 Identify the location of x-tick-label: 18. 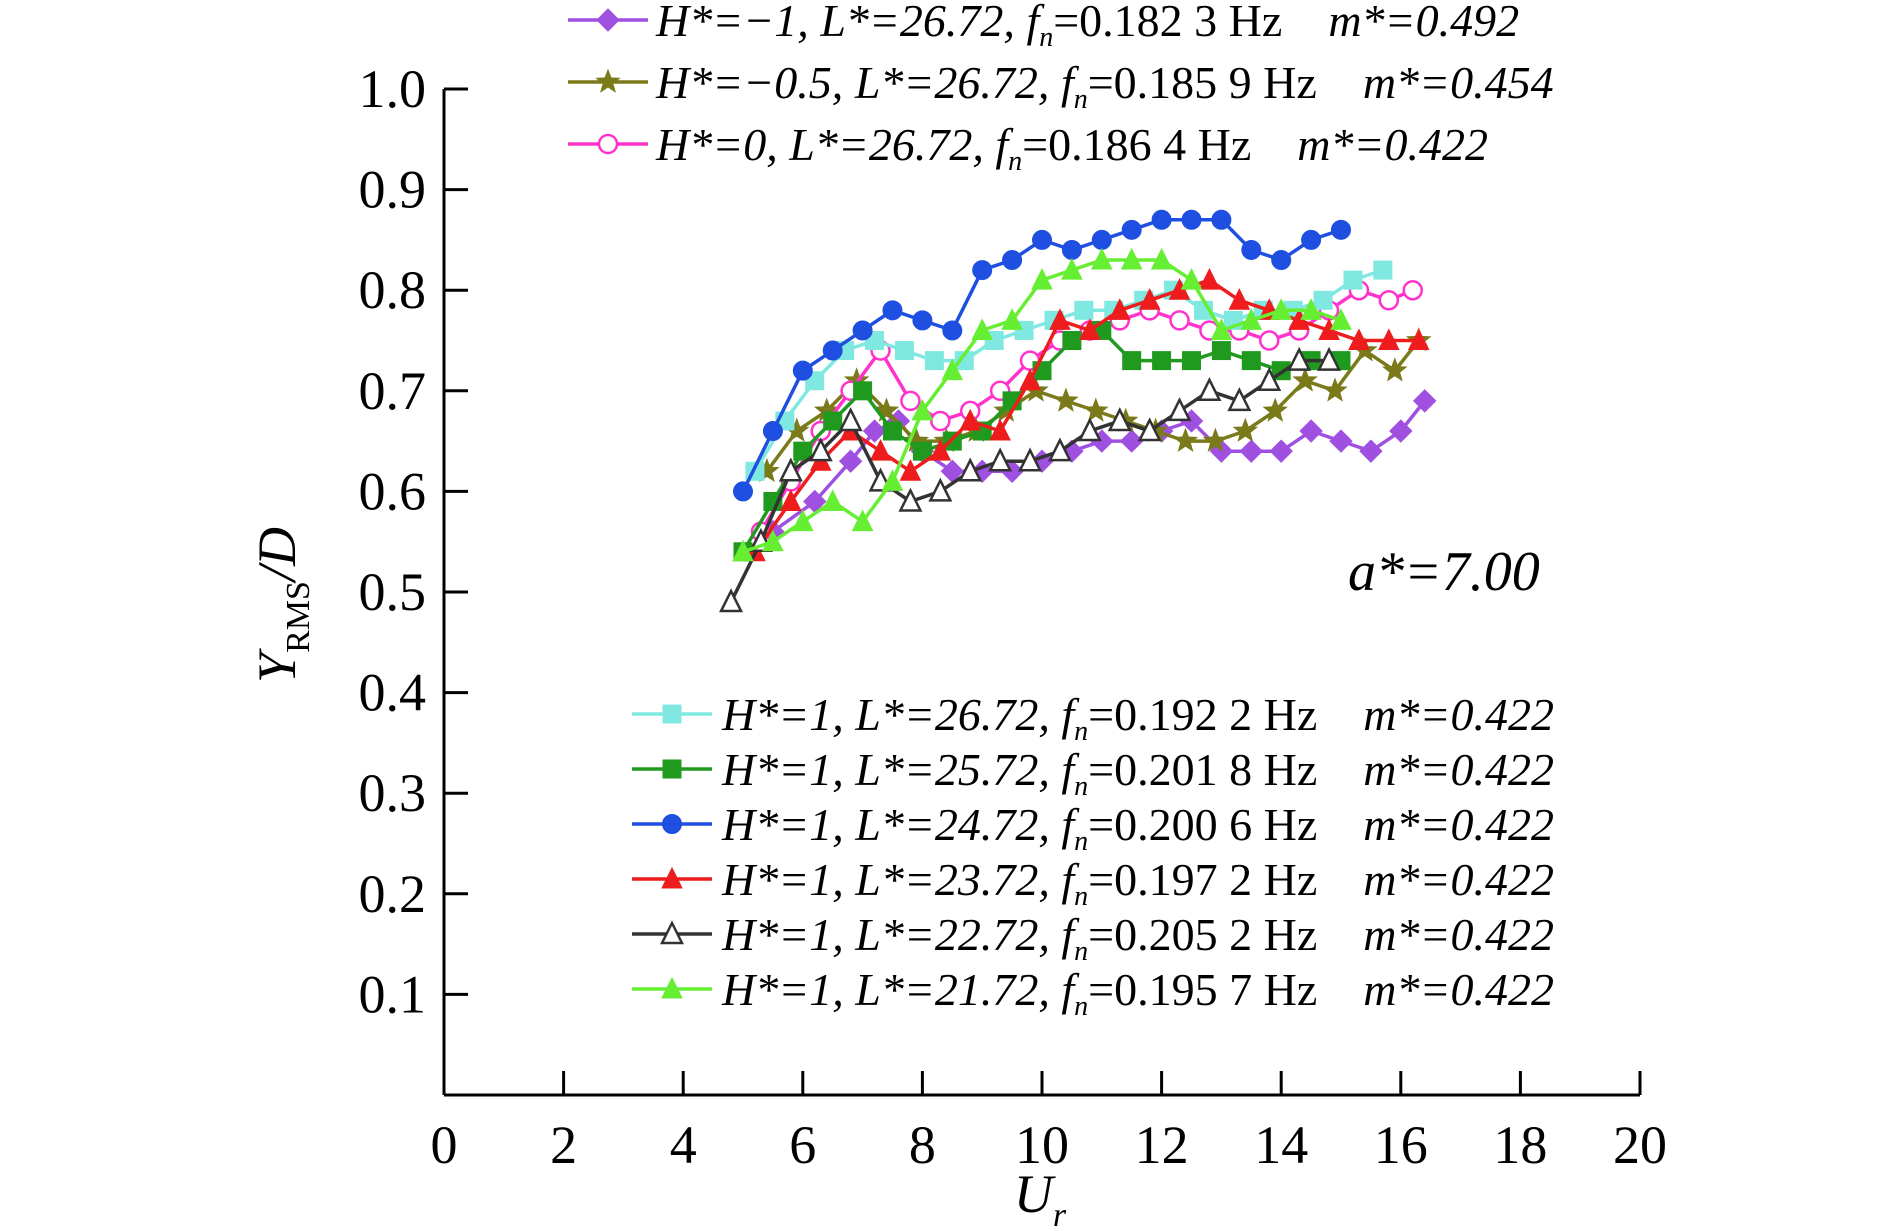
(1520, 1145).